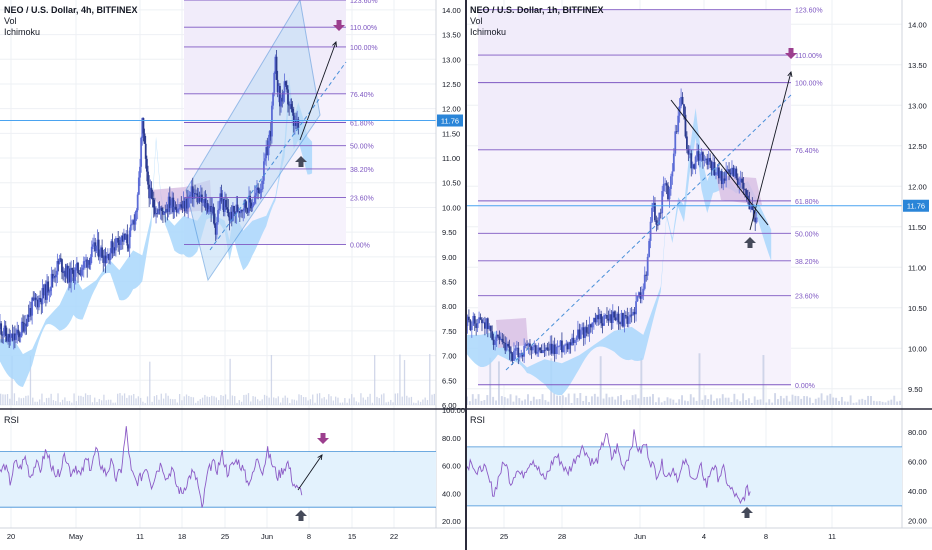 The height and width of the screenshot is (550, 932). I want to click on right-legend-vol: Vol, so click(476, 21).